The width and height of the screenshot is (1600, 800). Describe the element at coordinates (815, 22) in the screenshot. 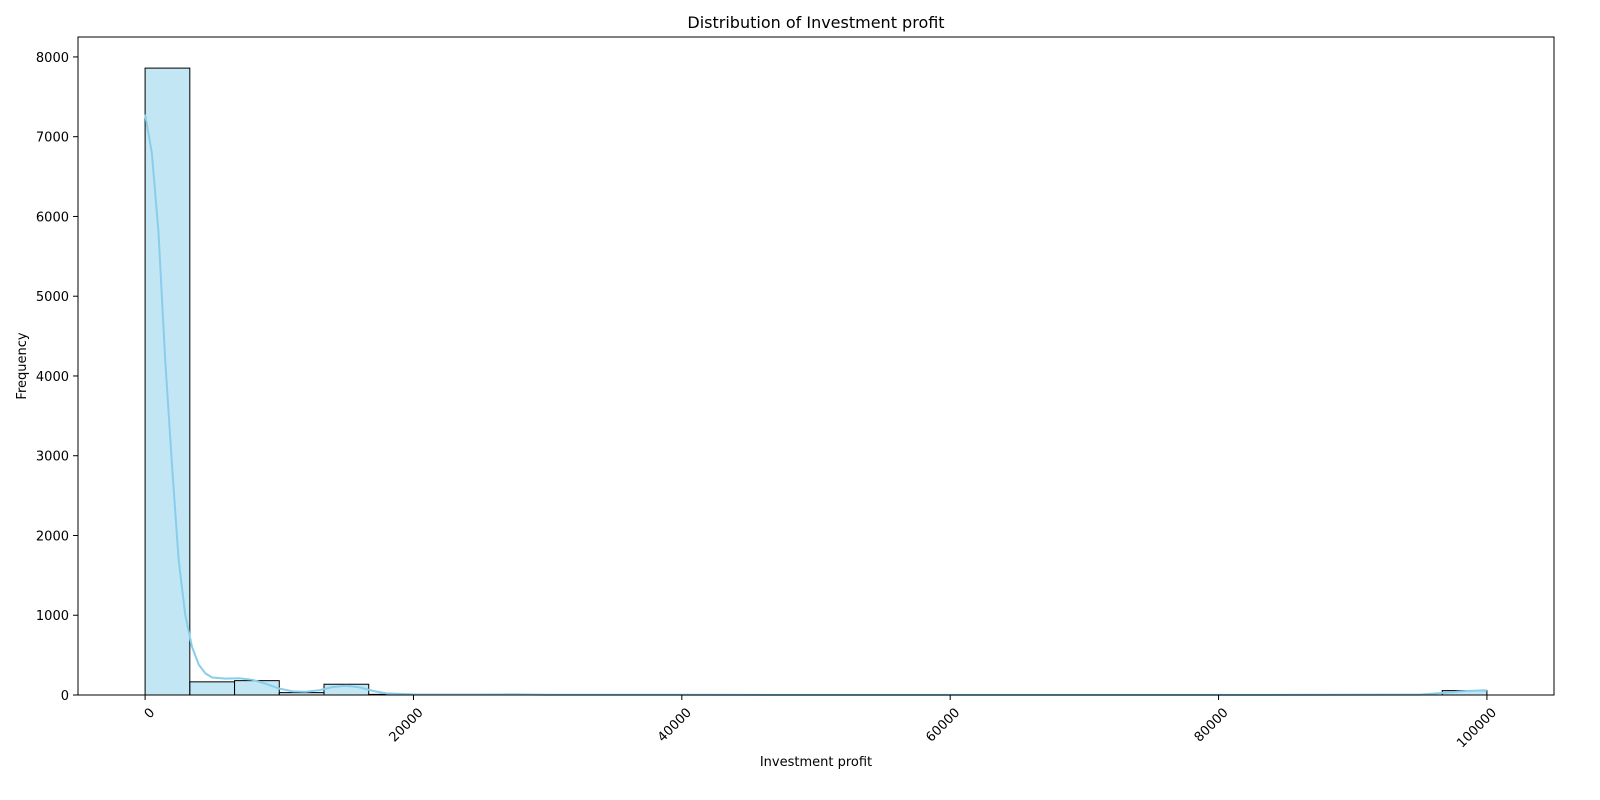

I see `chart-title: Distribution of Investment profit` at that location.